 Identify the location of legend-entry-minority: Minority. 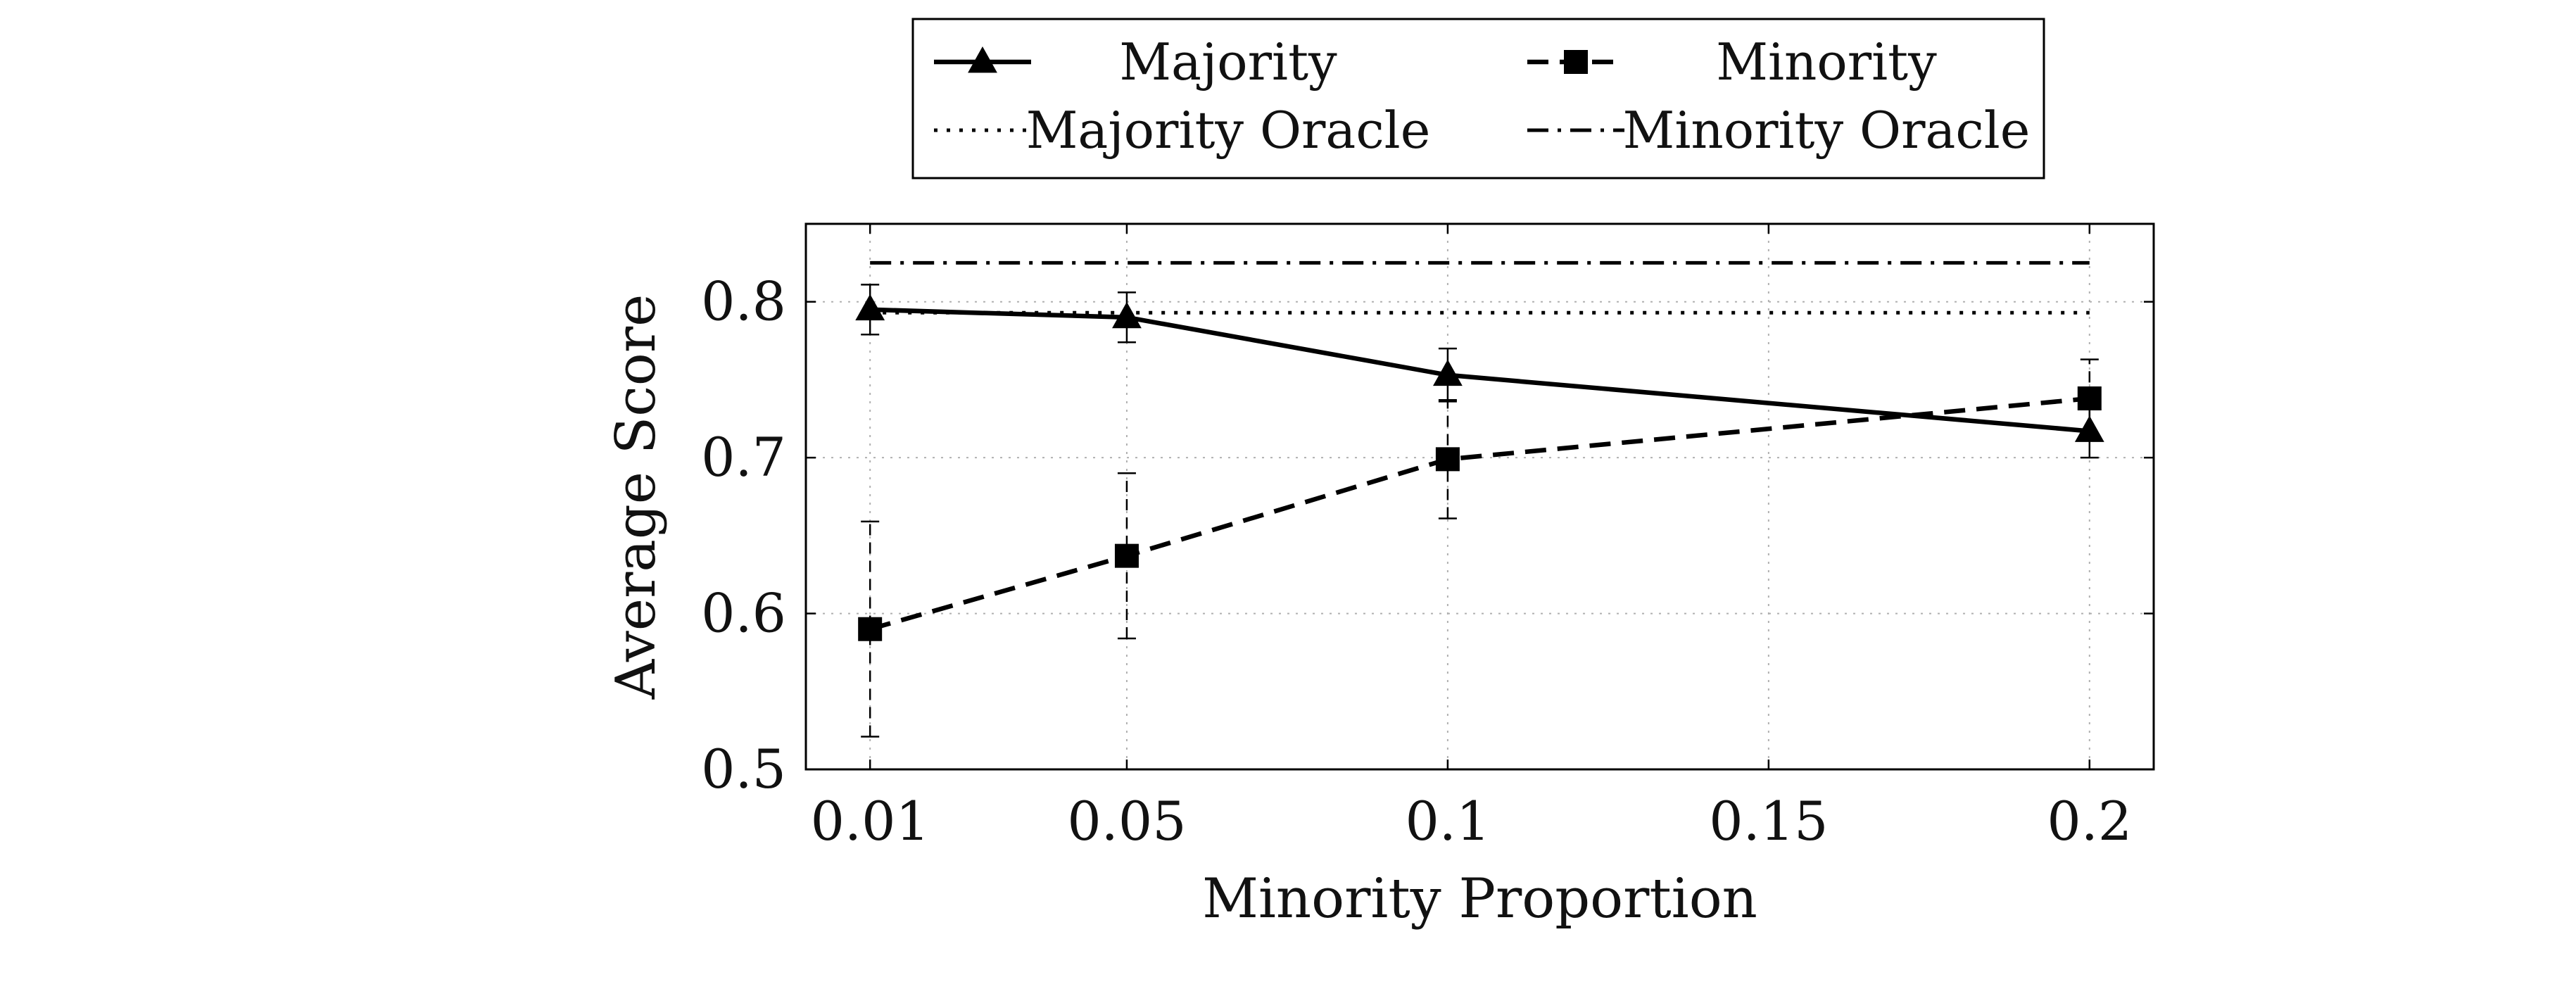
(1732, 62).